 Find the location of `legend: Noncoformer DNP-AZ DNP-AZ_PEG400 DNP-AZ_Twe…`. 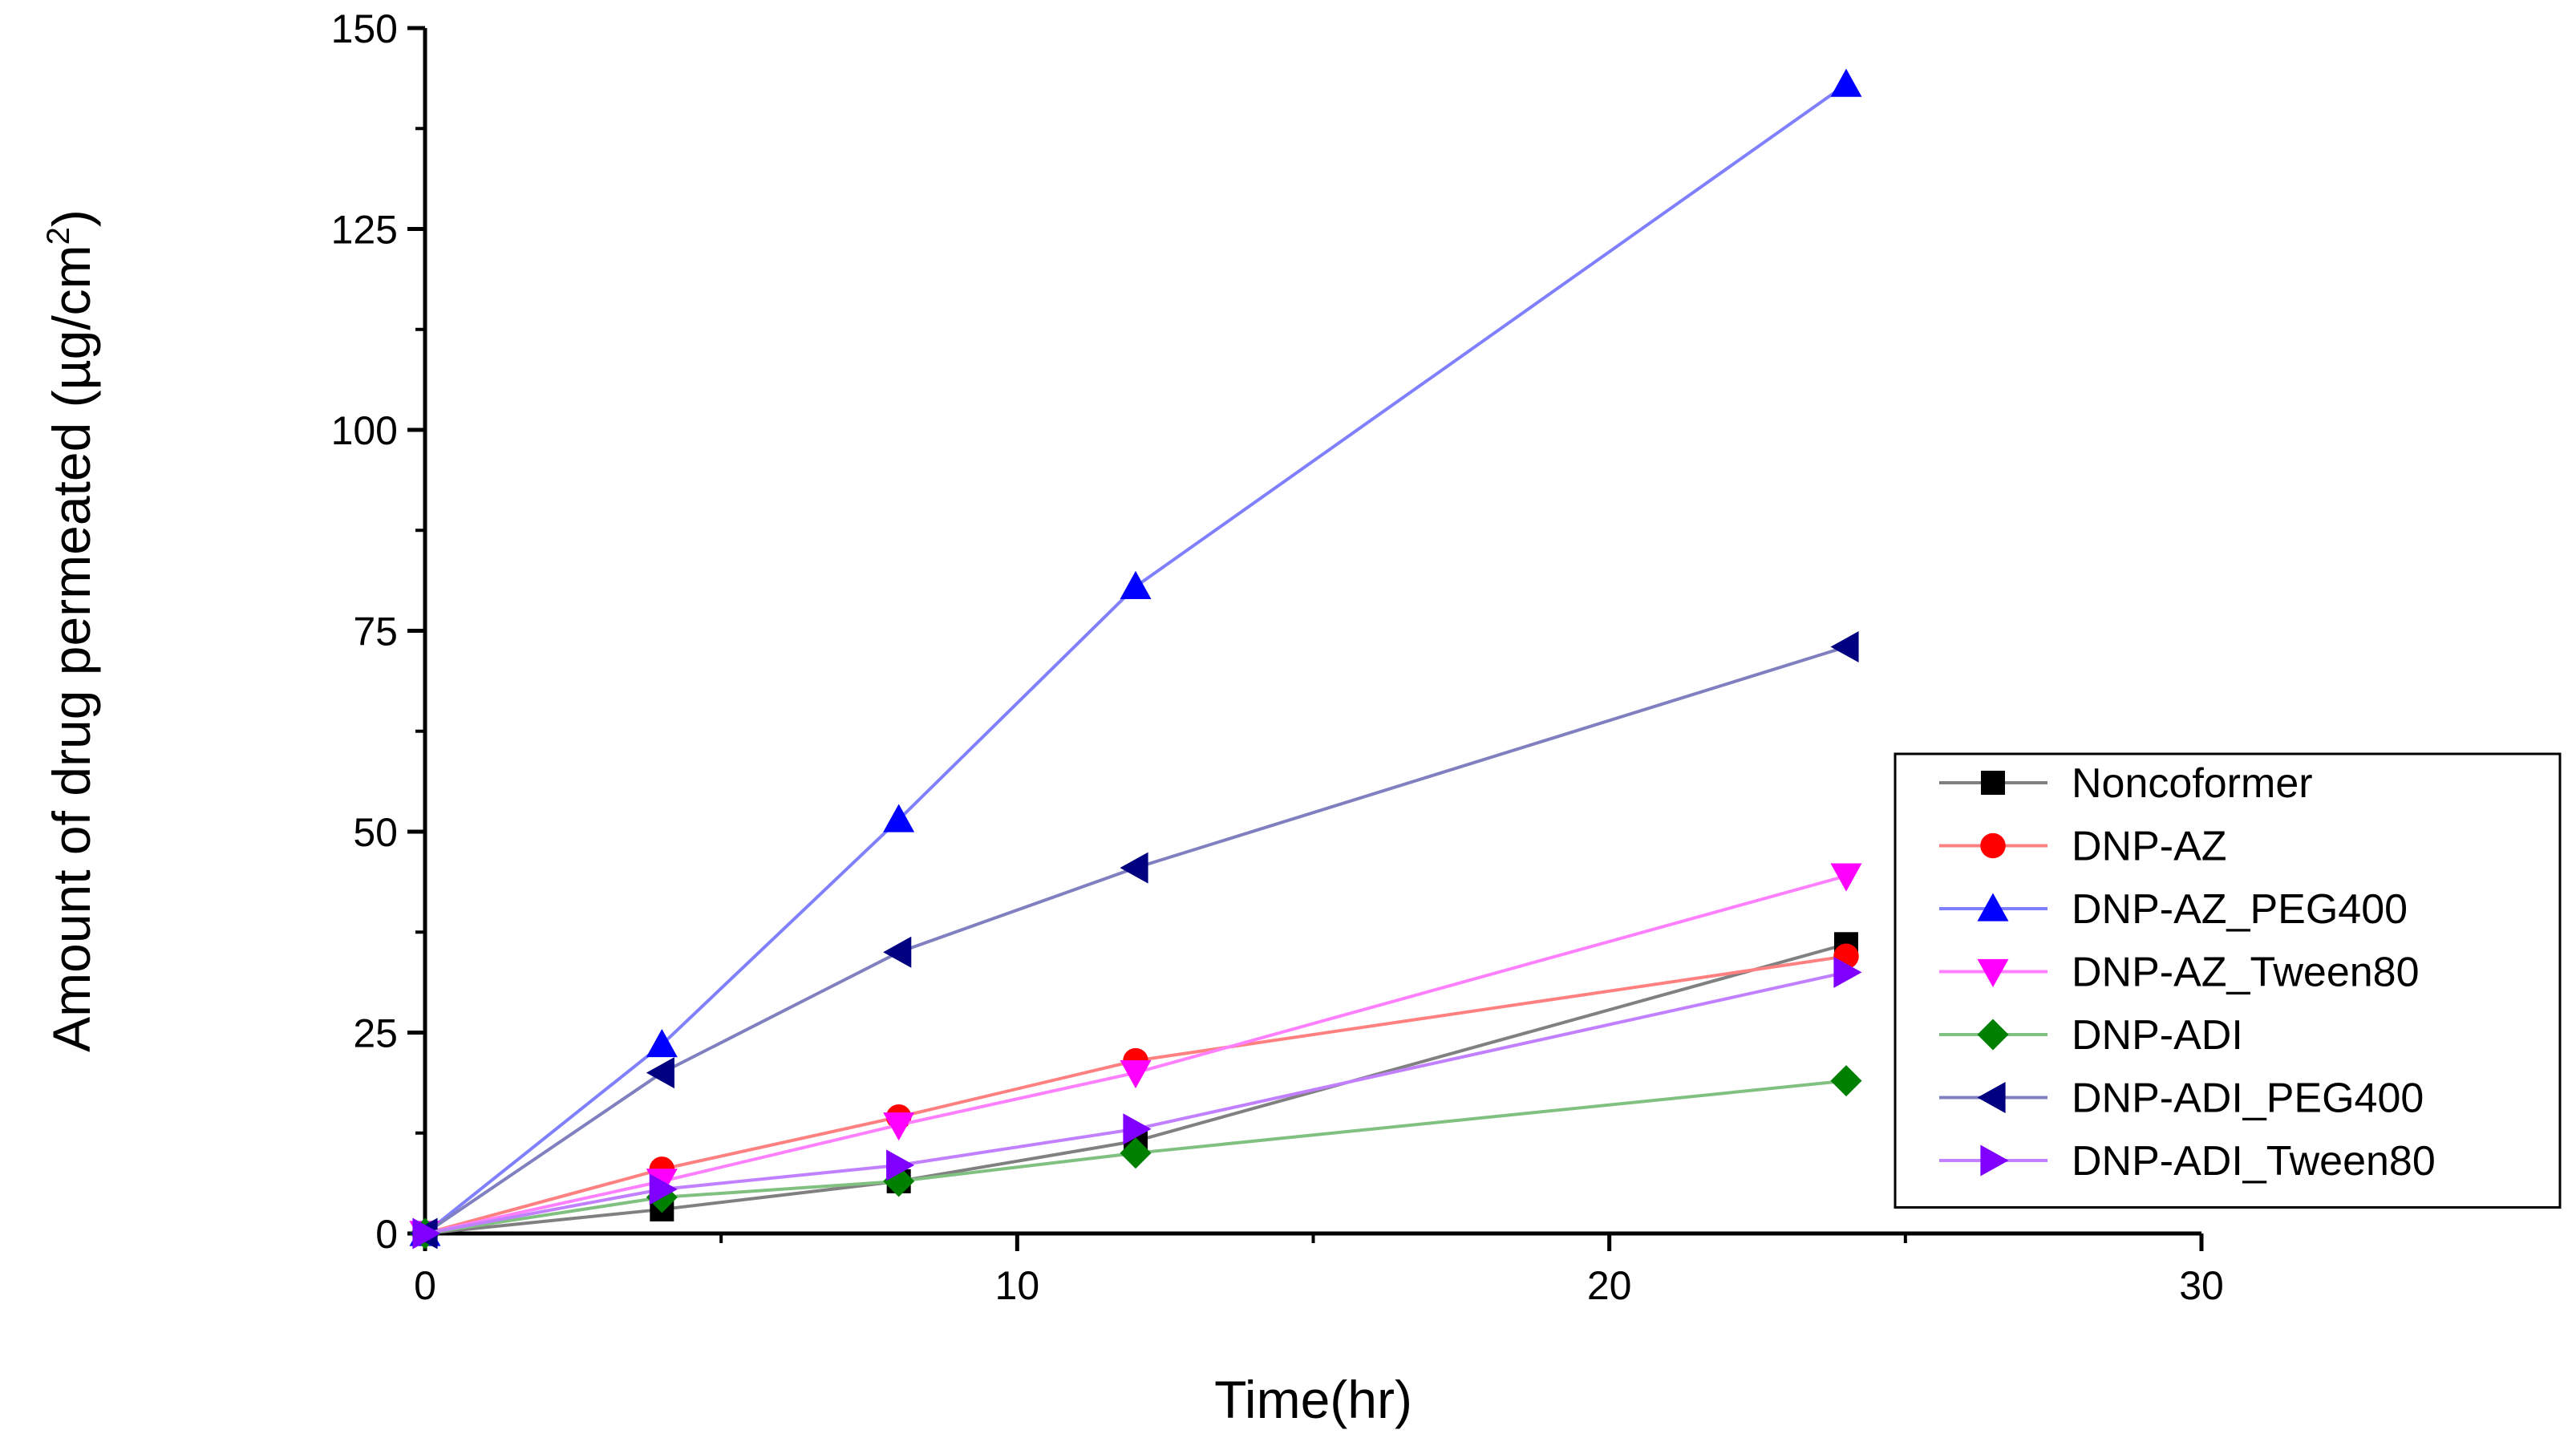

legend: Noncoformer DNP-AZ DNP-AZ_PEG400 DNP-AZ_Twe… is located at coordinates (2228, 980).